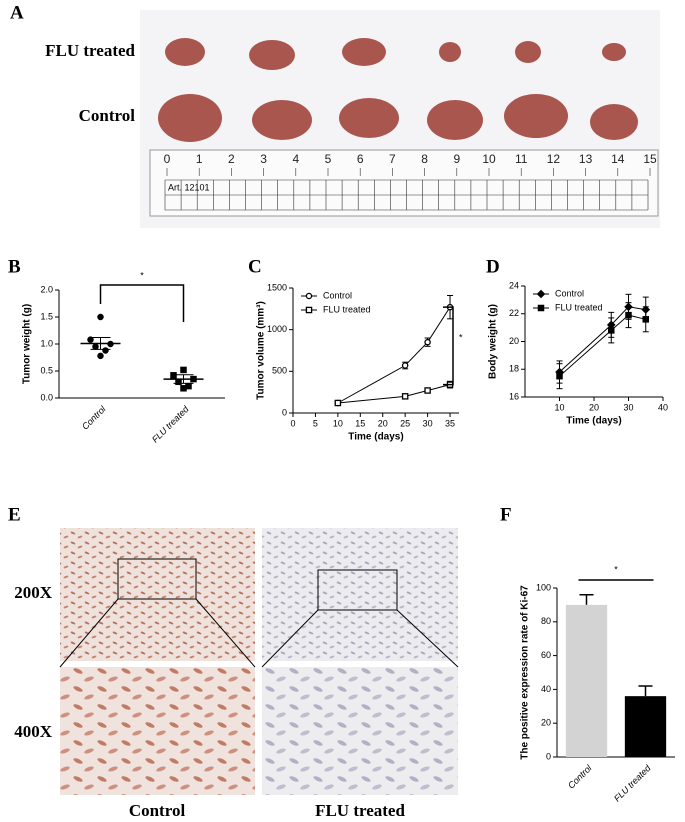 This screenshot has height=822, width=685. I want to click on group-label: FLU treated, so click(360, 810).